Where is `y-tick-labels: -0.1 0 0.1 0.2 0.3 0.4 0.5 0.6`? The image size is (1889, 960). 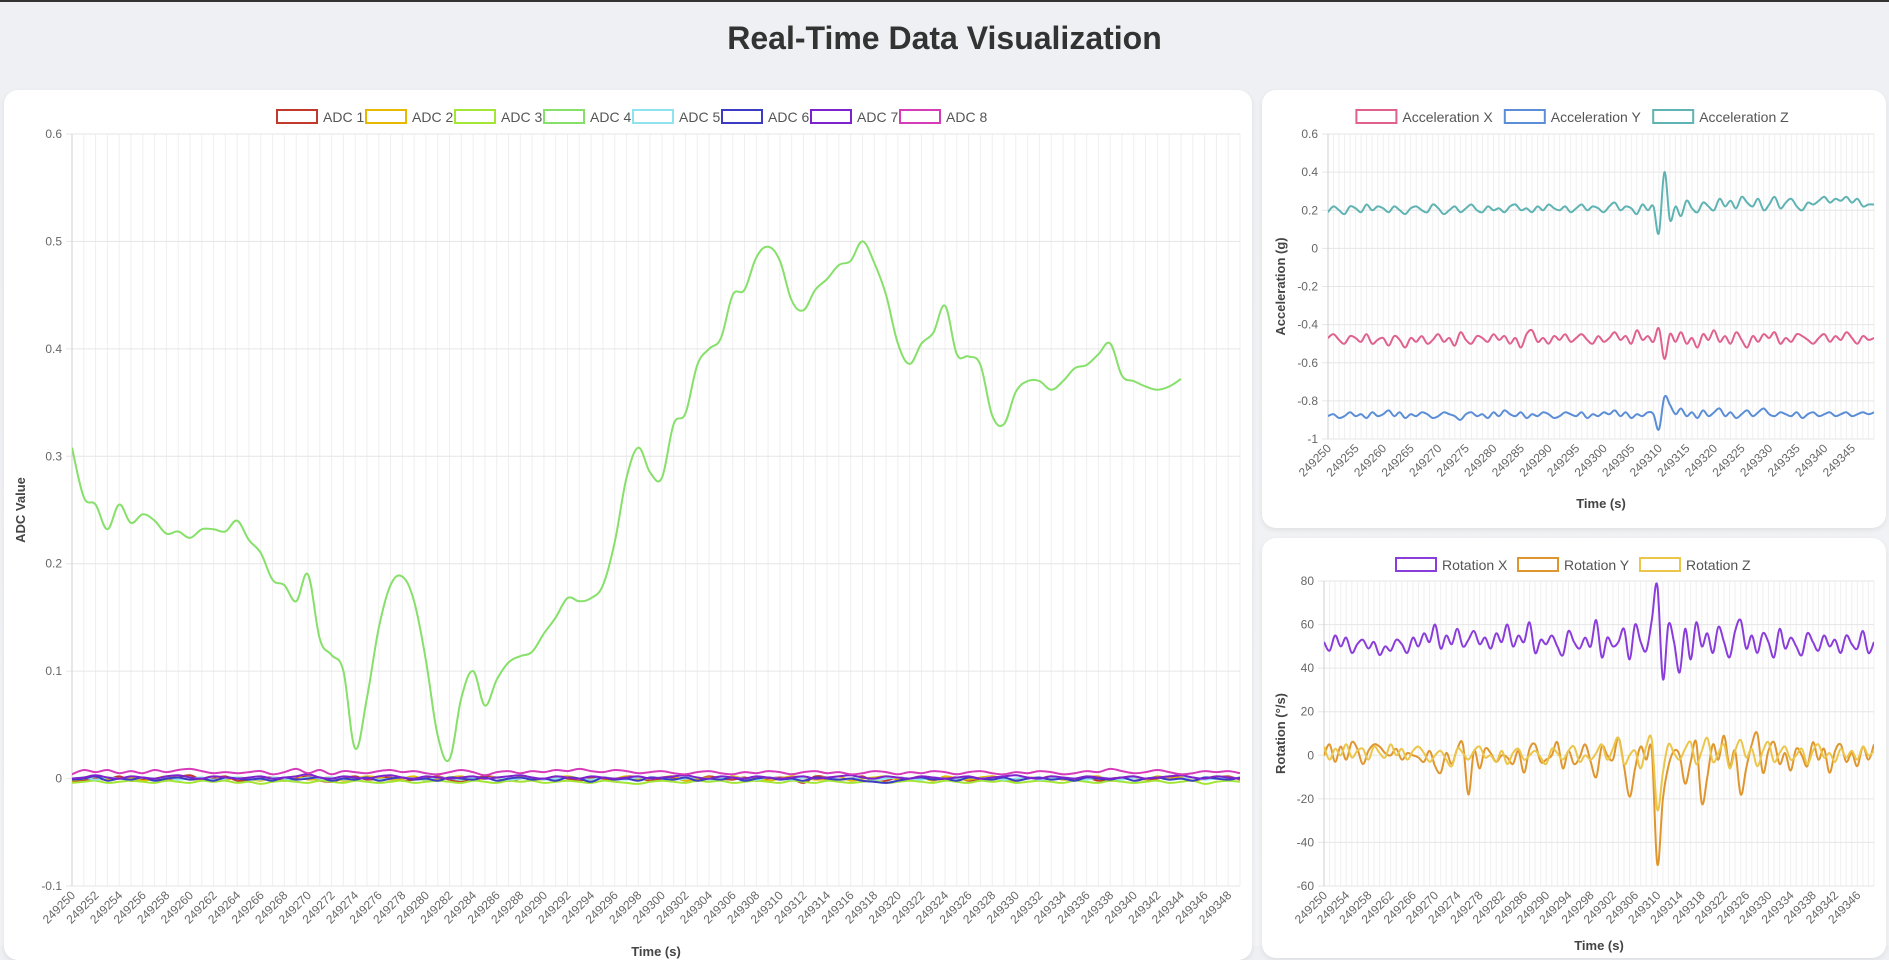
y-tick-labels: -0.1 0 0.1 0.2 0.3 0.4 0.5 0.6 is located at coordinates (51, 510).